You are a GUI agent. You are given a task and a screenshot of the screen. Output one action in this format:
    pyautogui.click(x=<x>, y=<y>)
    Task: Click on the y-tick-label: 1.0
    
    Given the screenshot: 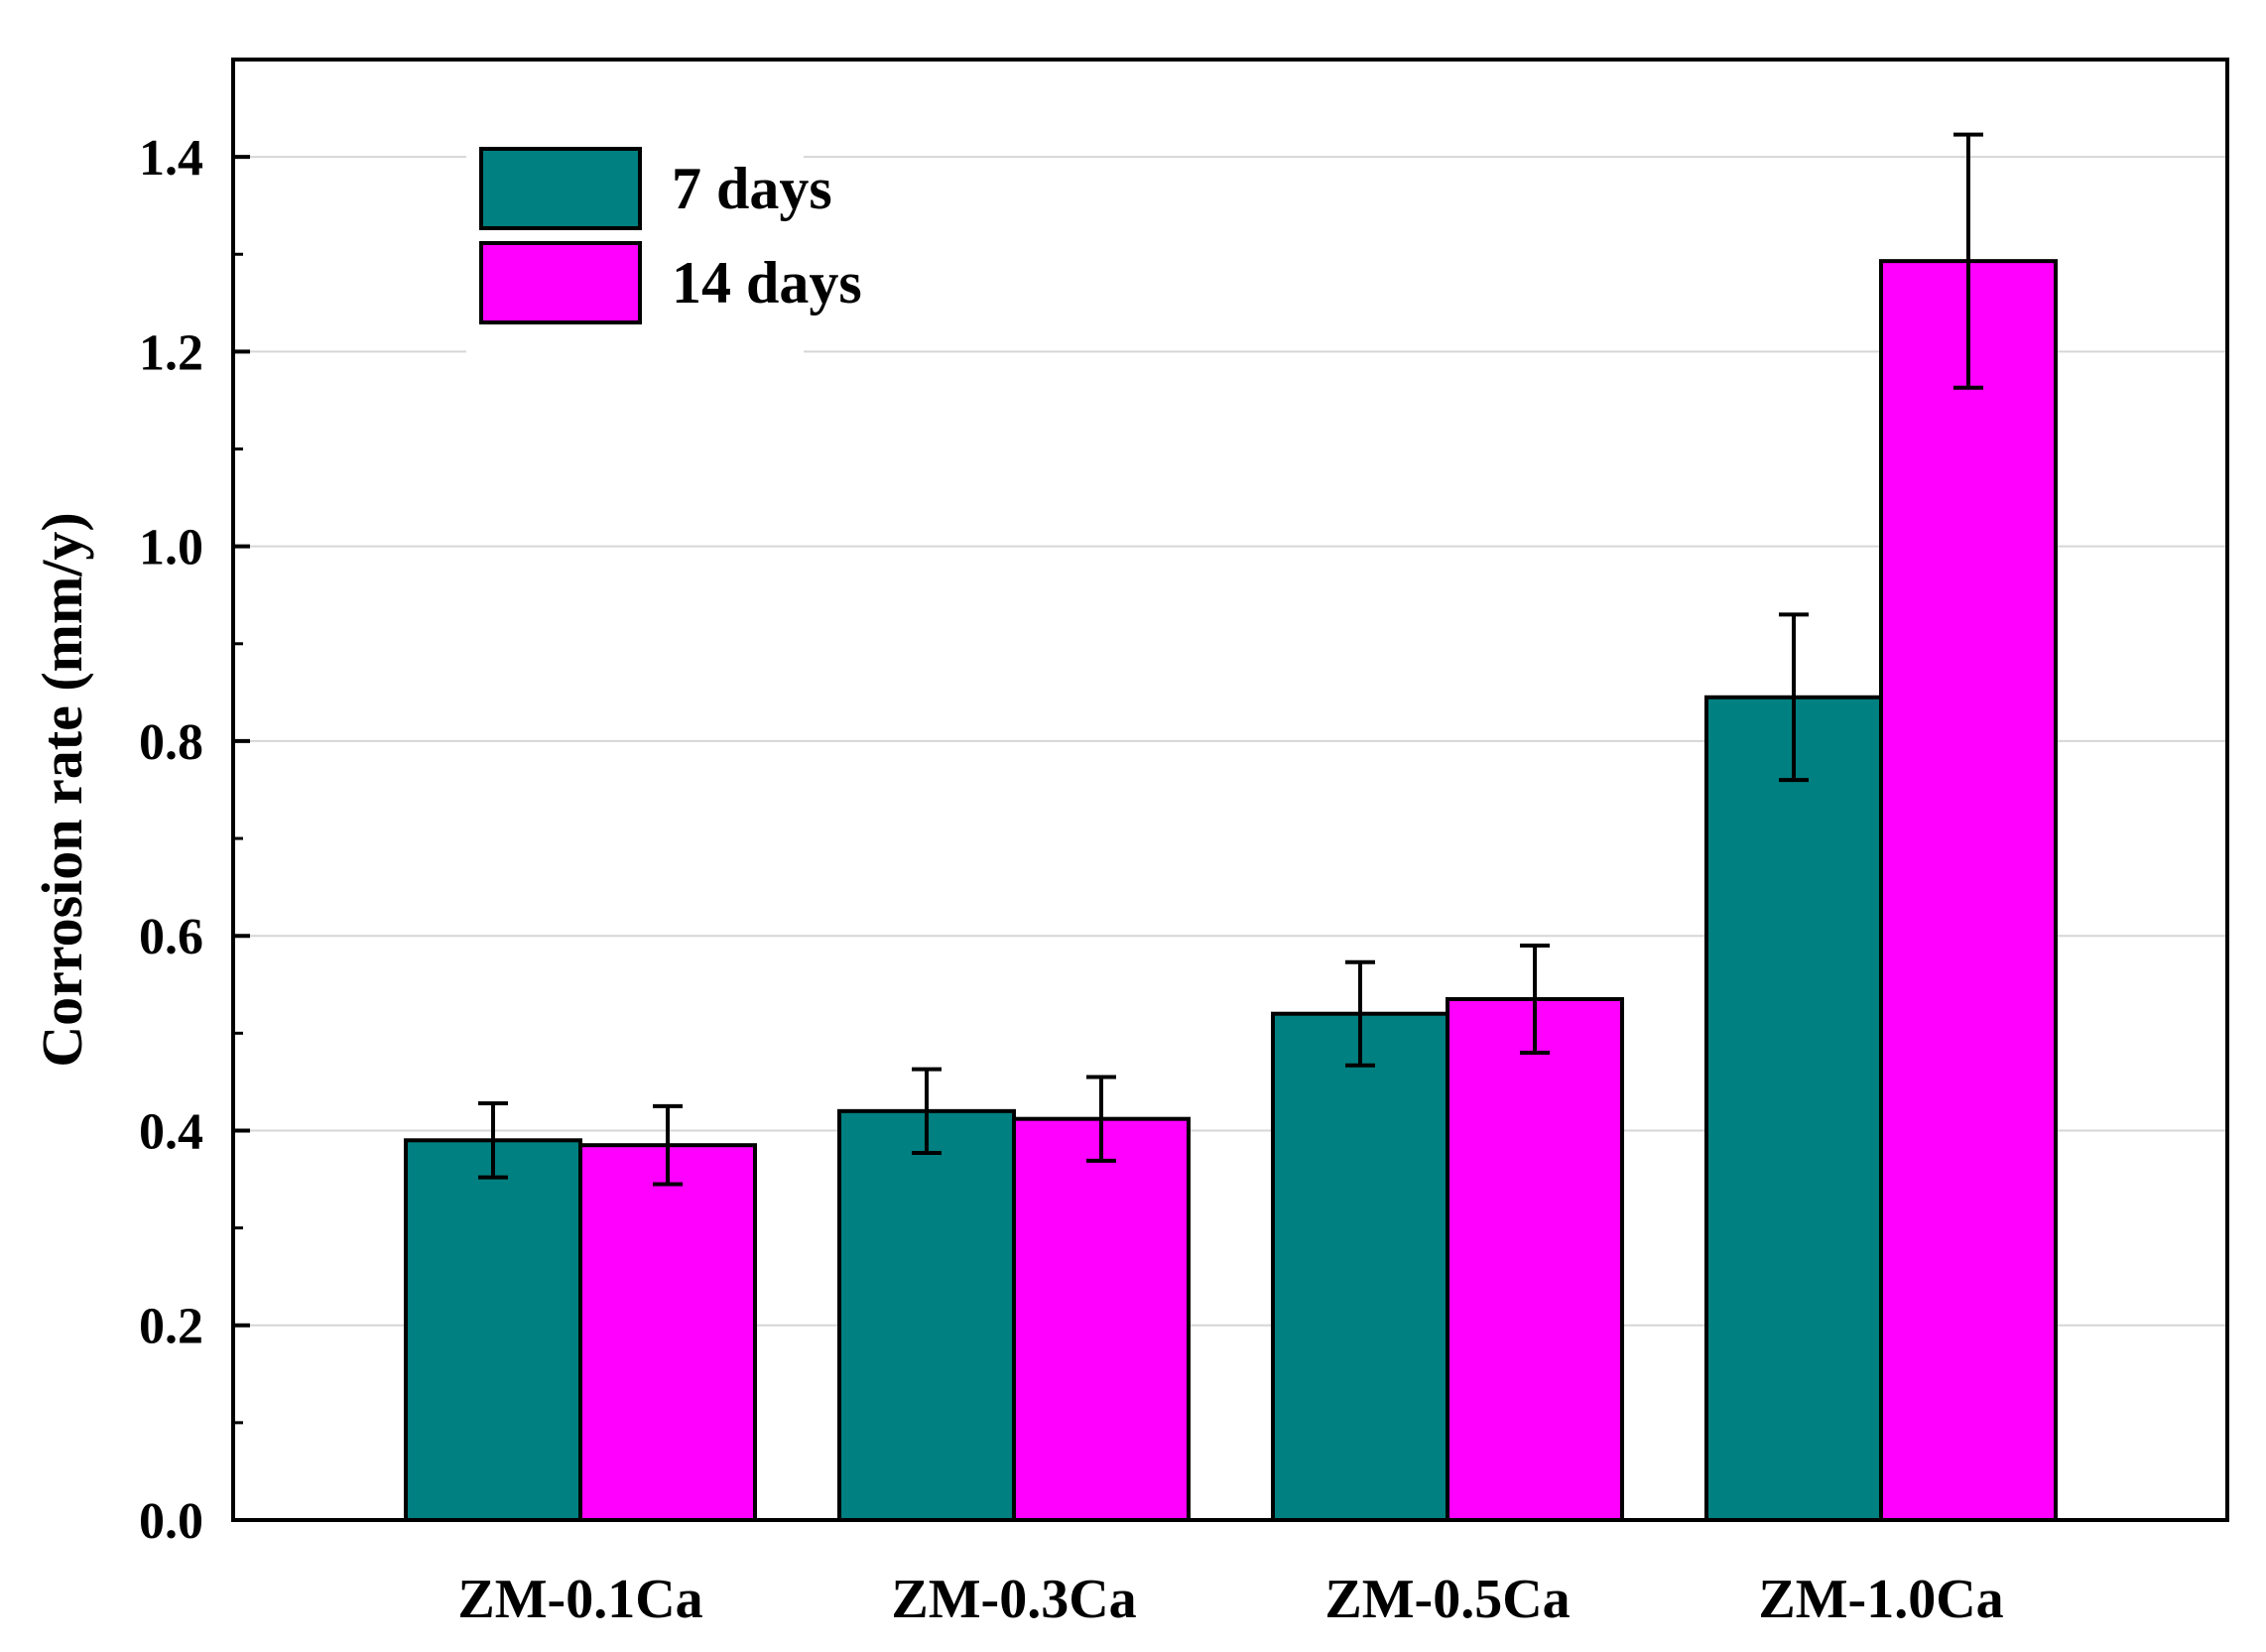 What is the action you would take?
    pyautogui.click(x=171, y=548)
    